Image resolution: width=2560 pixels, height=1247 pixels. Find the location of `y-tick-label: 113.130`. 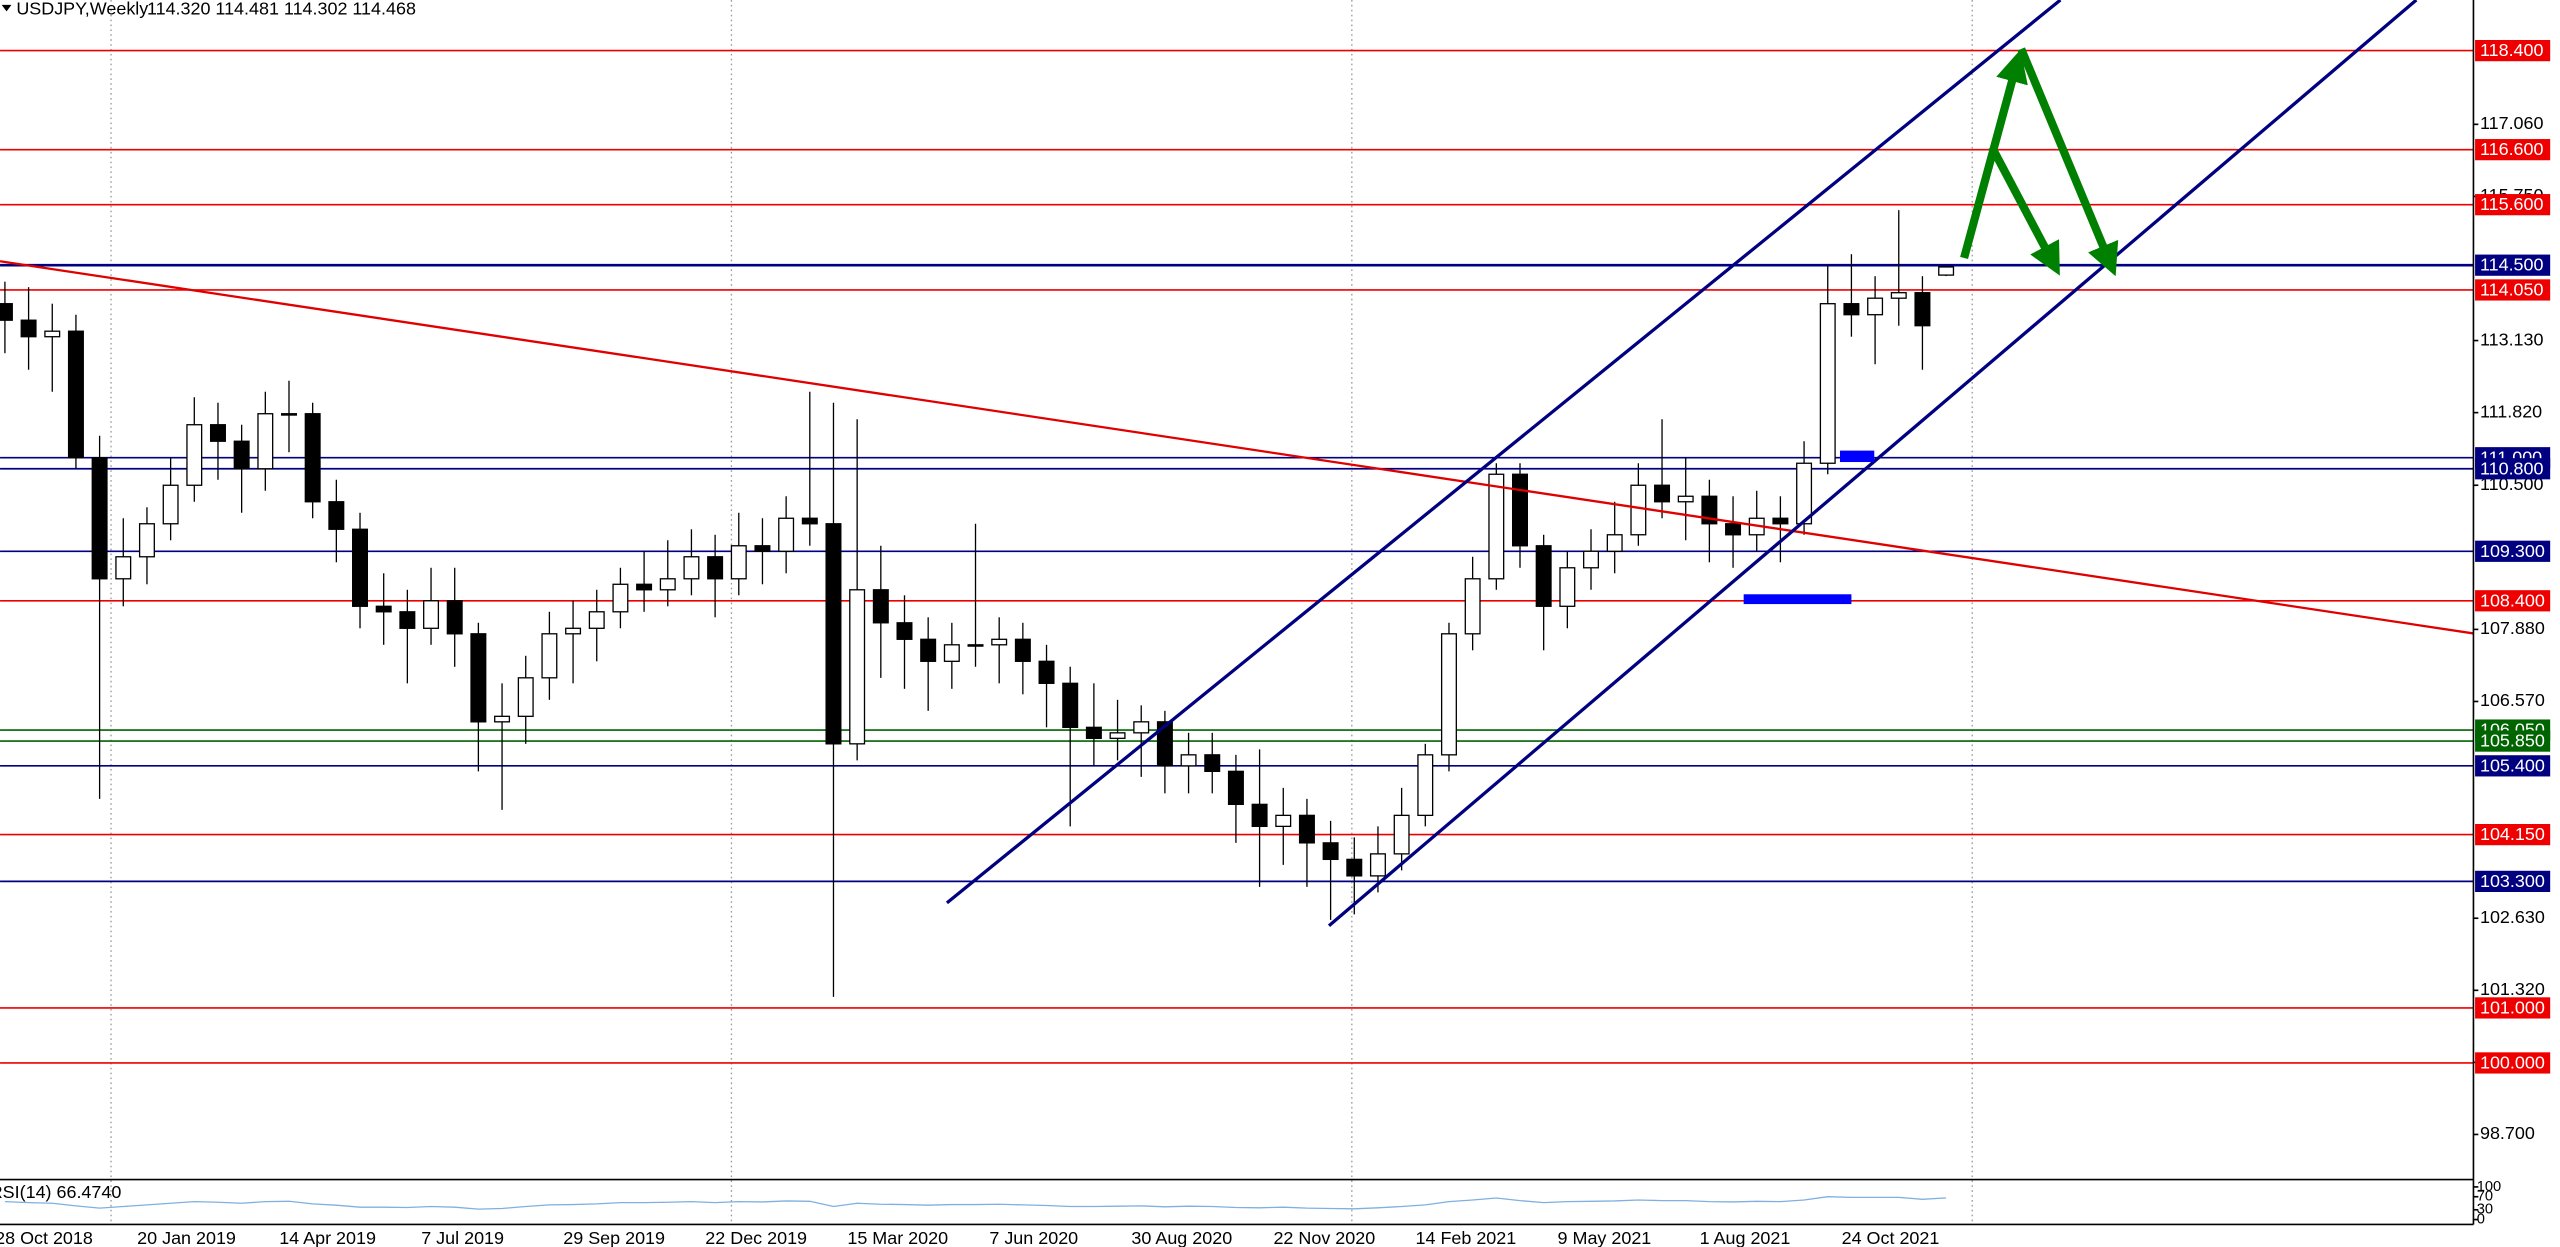

y-tick-label: 113.130 is located at coordinates (2512, 339).